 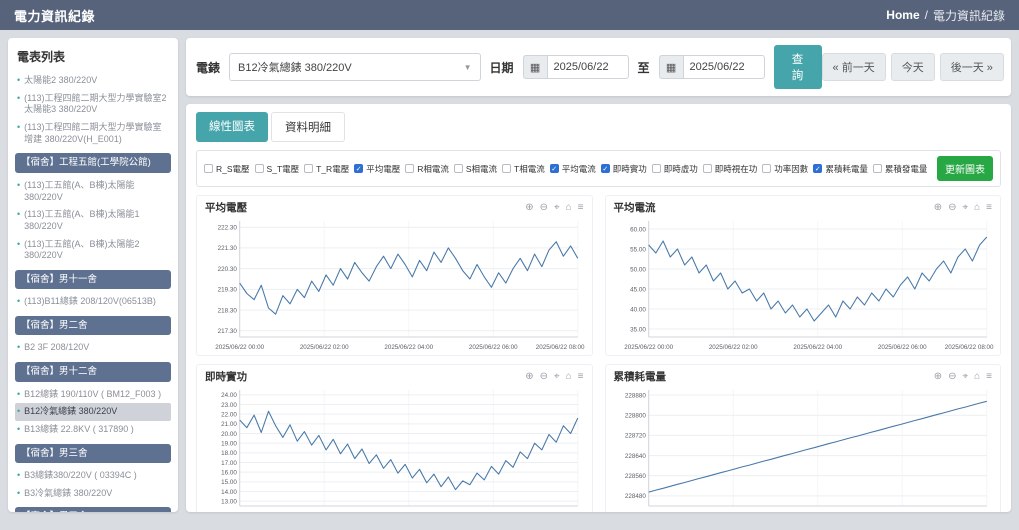 I want to click on sidebar-title: 電表列表, so click(x=41, y=57).